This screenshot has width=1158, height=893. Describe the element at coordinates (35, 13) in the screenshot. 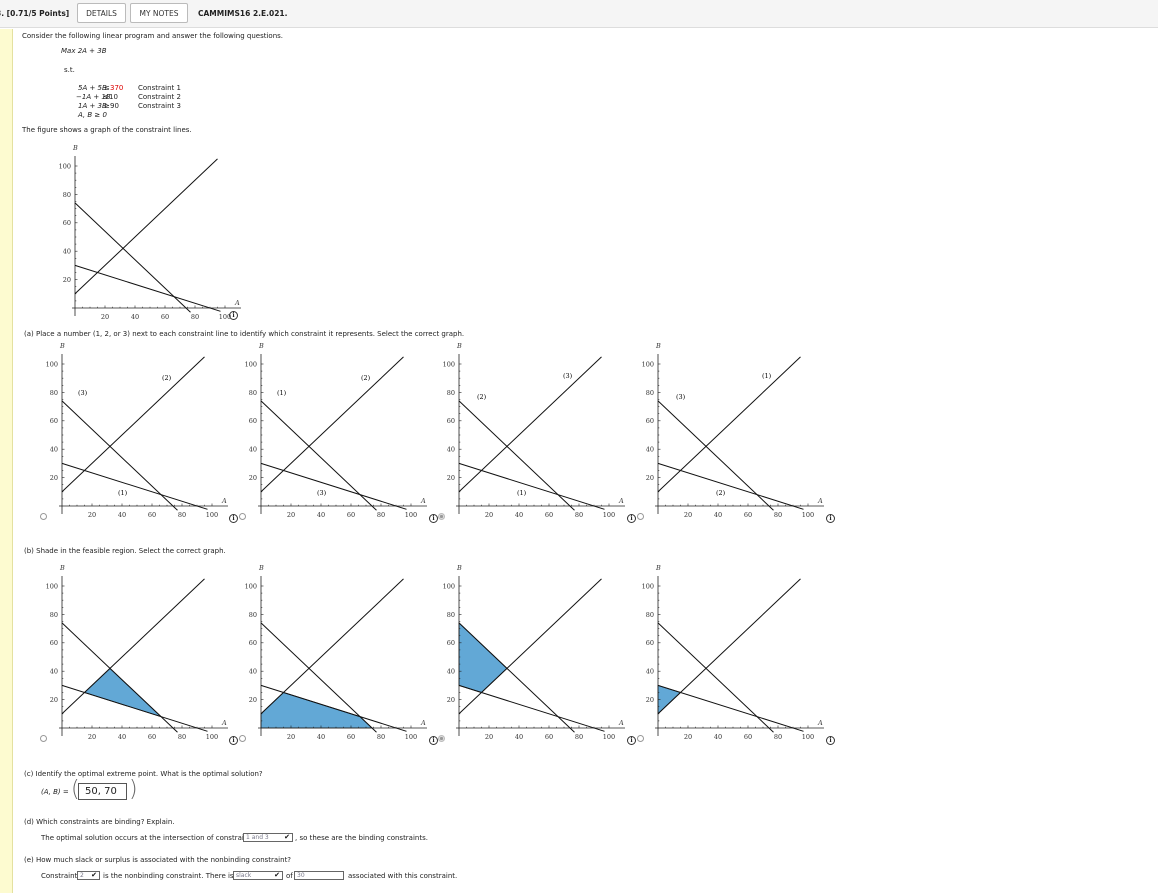

I see `points-label: 3. [0.71/5 Points]` at that location.